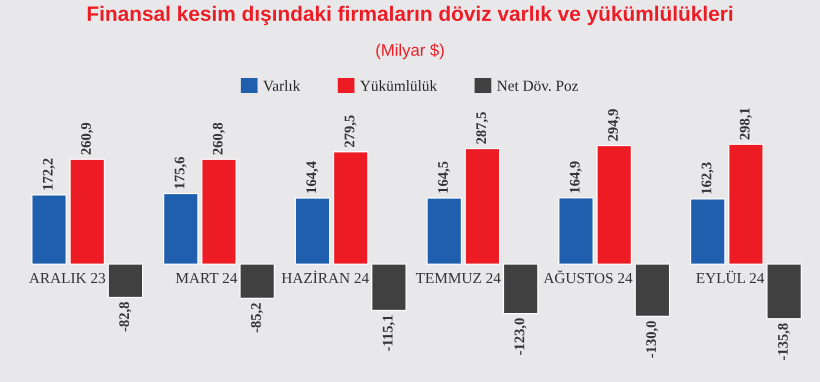  Describe the element at coordinates (458, 278) in the screenshot. I see `x-tick-label: TEMMUZ 24` at that location.